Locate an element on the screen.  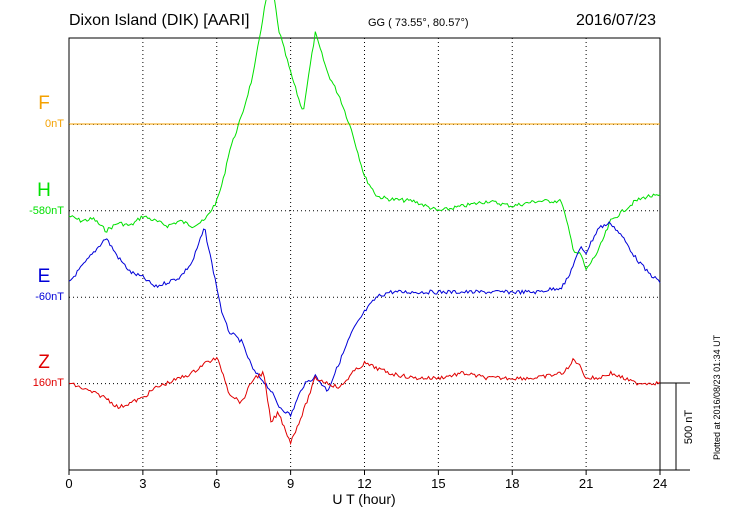
scale-bar-label: 500 nT is located at coordinates (689, 427).